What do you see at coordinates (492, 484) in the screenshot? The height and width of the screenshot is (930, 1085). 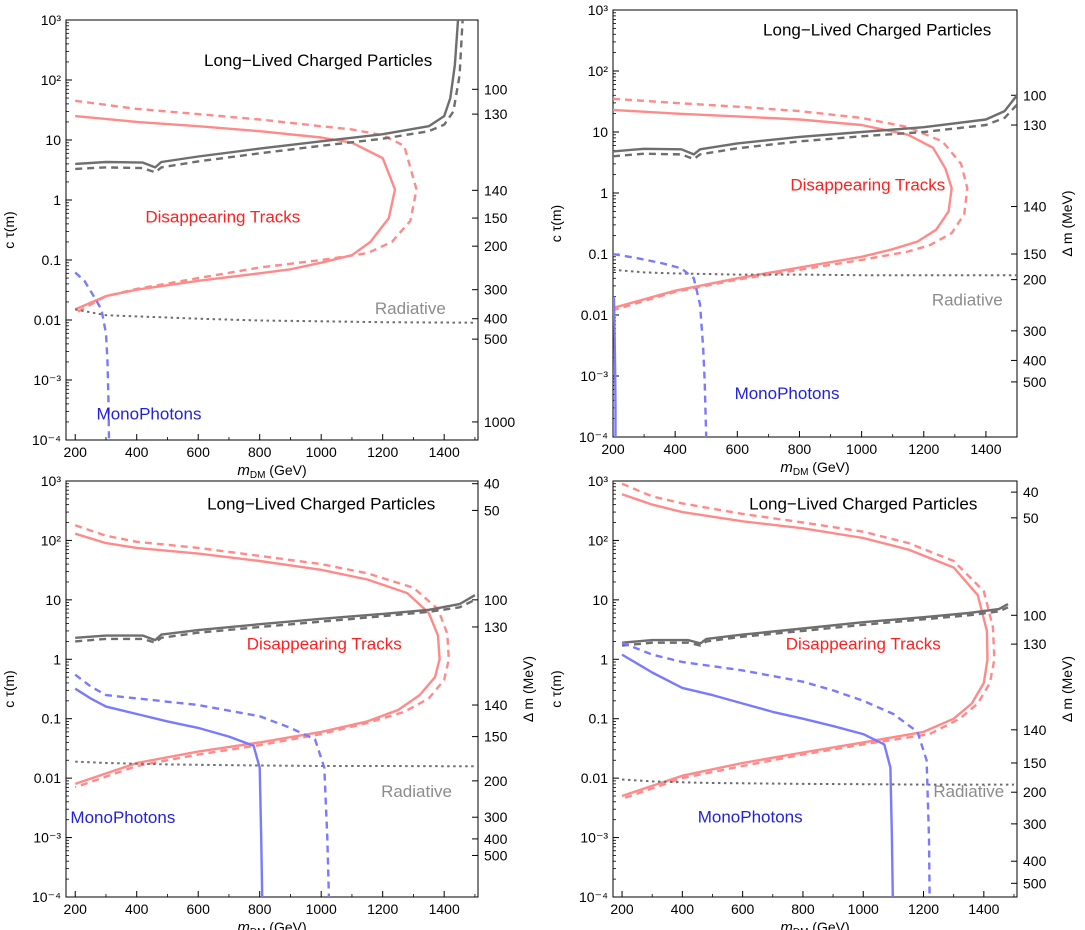 I see `y2-tick-label: 40` at bounding box center [492, 484].